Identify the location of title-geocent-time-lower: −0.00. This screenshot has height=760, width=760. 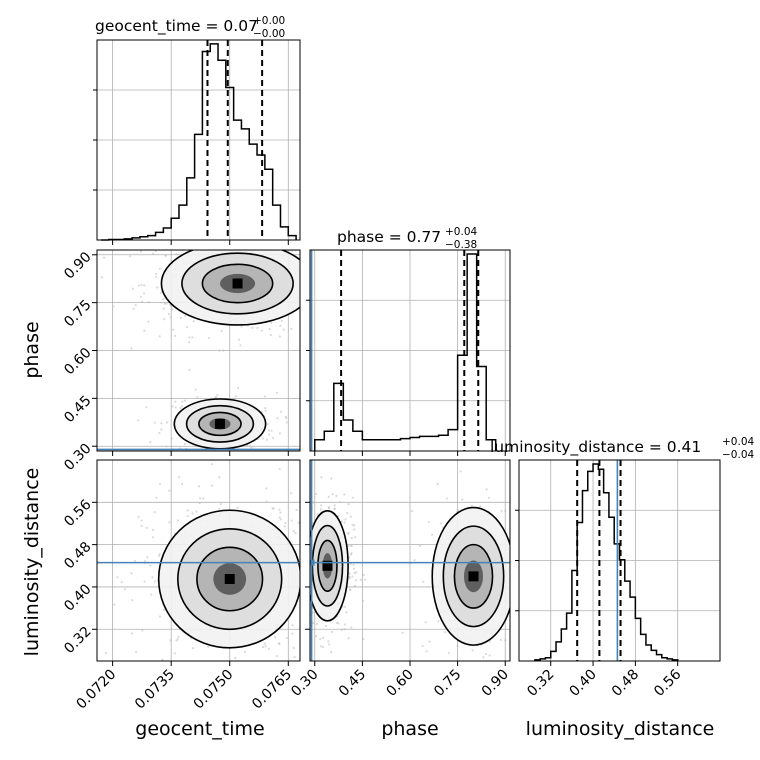
(269, 34).